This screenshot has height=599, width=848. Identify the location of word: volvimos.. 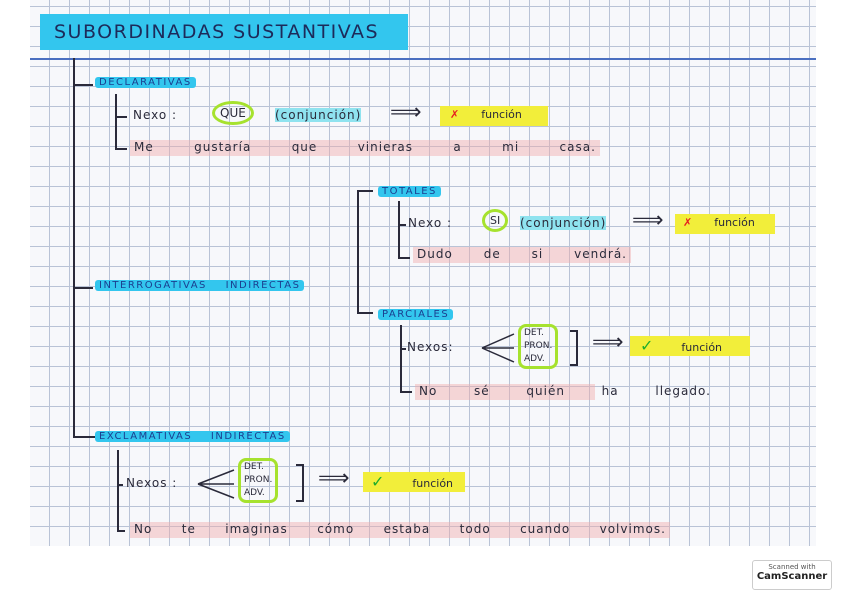
(632, 529).